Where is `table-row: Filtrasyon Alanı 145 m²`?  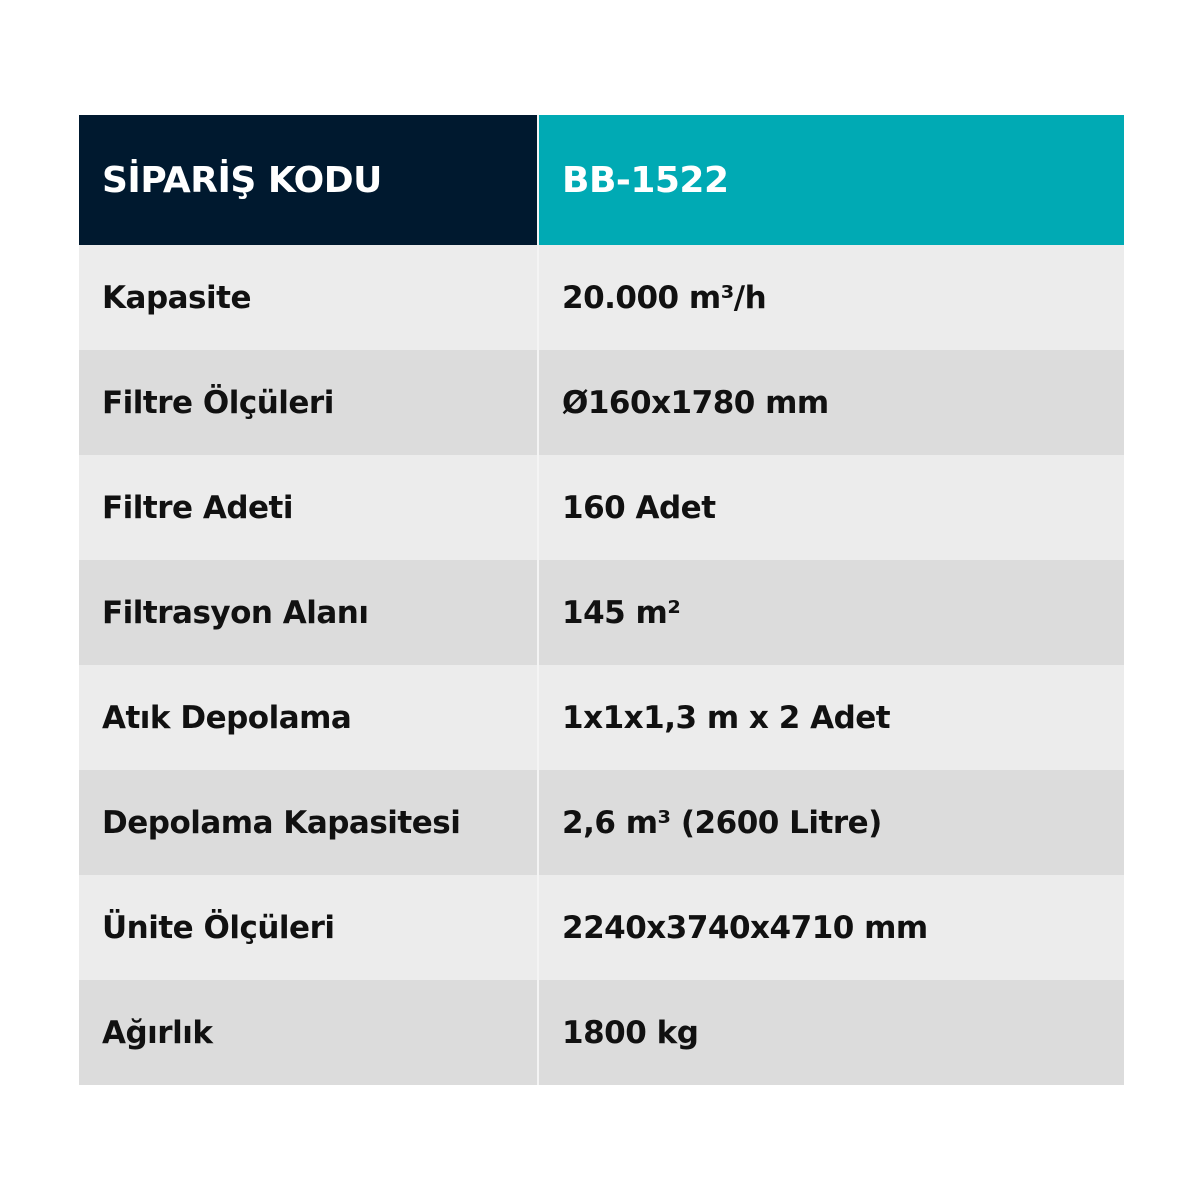 table-row: Filtrasyon Alanı 145 m² is located at coordinates (601, 612).